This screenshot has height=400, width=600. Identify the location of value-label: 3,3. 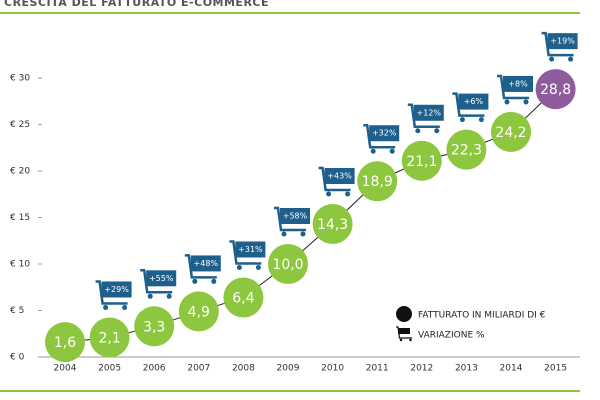
(154, 327).